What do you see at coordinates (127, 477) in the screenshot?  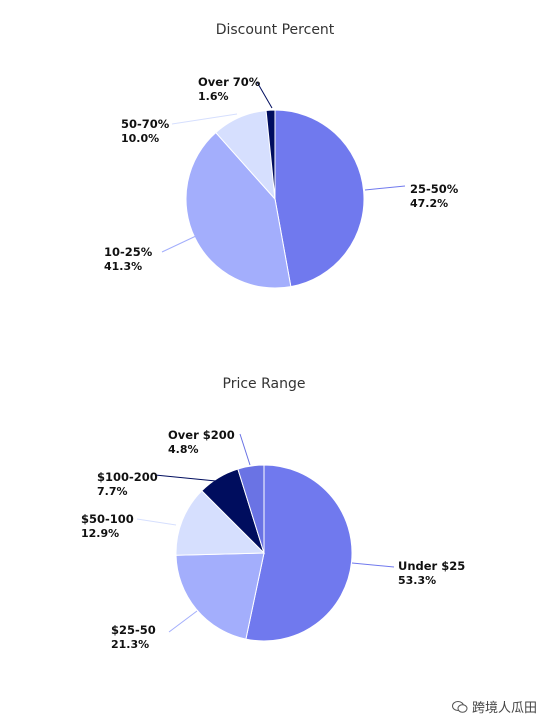 I see `slice-label-1-3: $100-200` at bounding box center [127, 477].